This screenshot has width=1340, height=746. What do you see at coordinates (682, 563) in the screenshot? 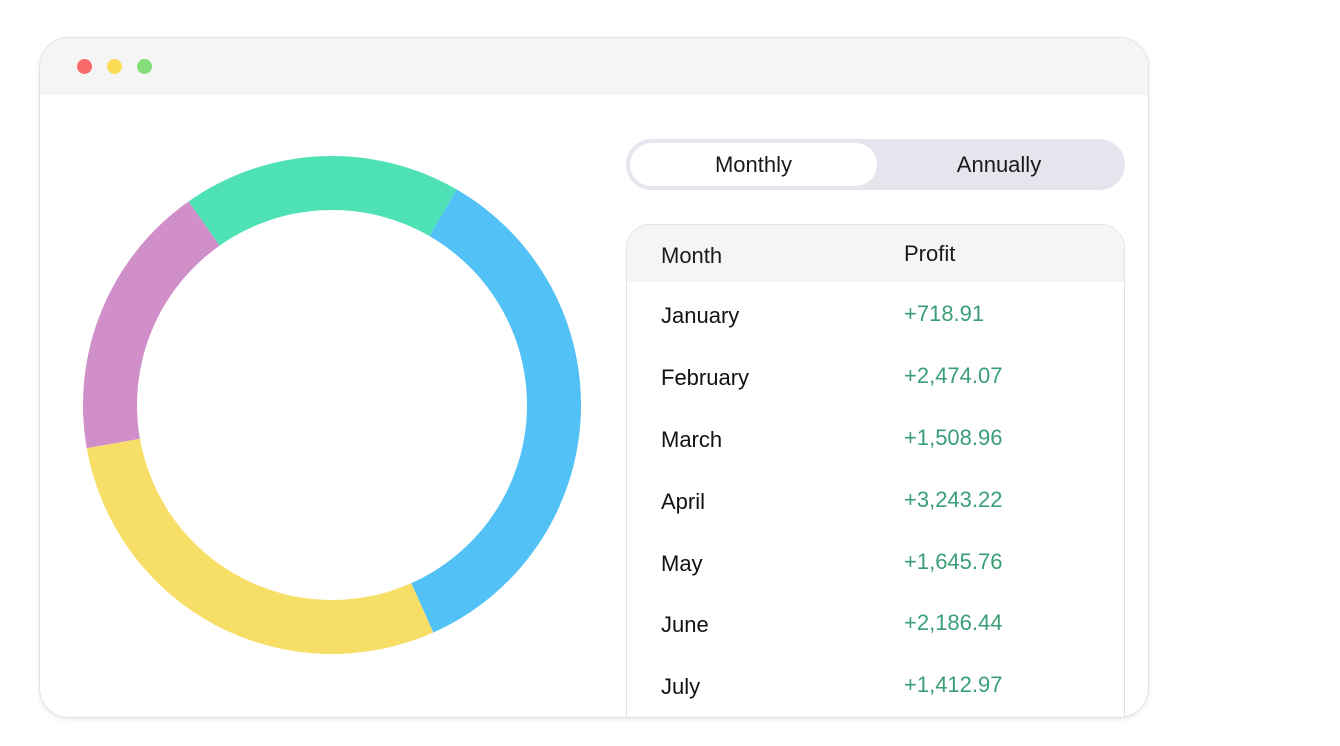
I see `month-cell: May` at bounding box center [682, 563].